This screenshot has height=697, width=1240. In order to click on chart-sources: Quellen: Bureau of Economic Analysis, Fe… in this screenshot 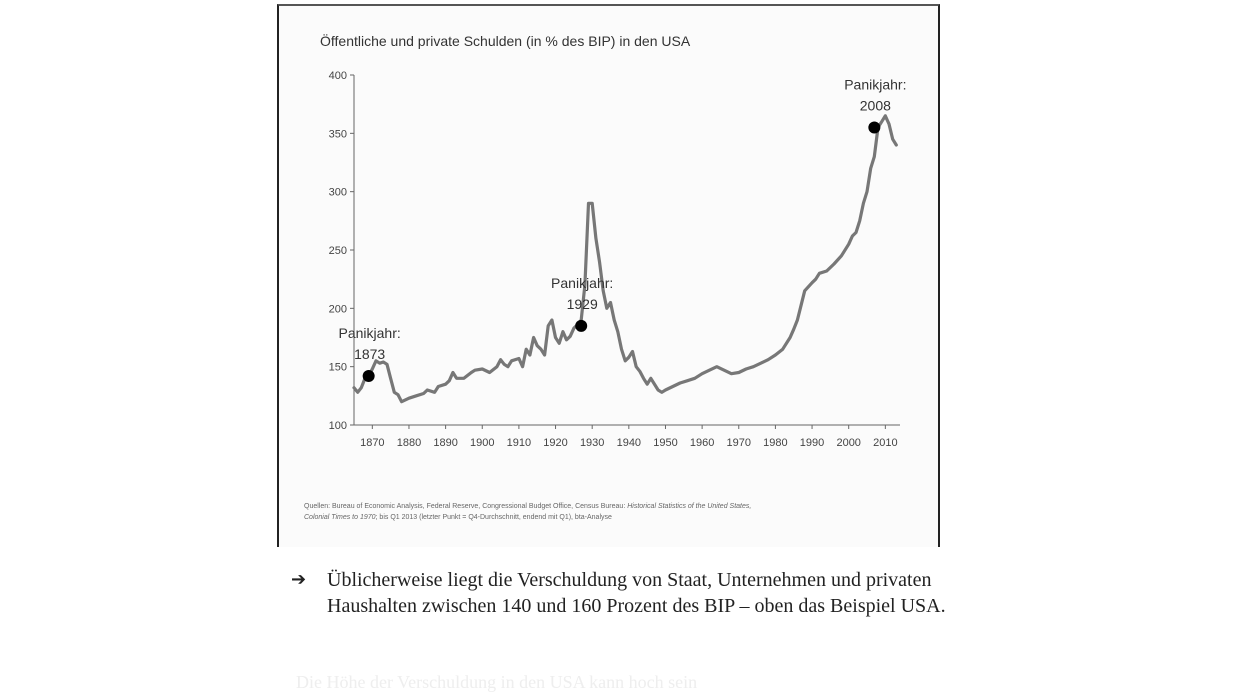, I will do `click(604, 512)`.